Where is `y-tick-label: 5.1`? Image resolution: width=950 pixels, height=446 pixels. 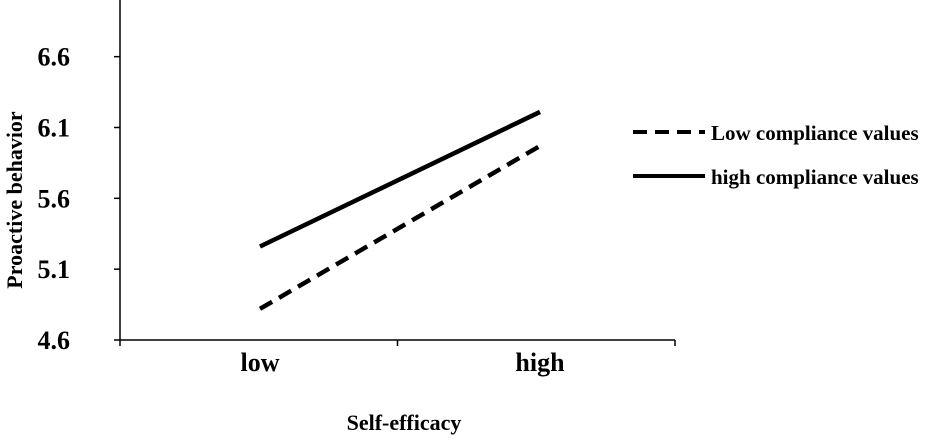
y-tick-label: 5.1 is located at coordinates (54, 269).